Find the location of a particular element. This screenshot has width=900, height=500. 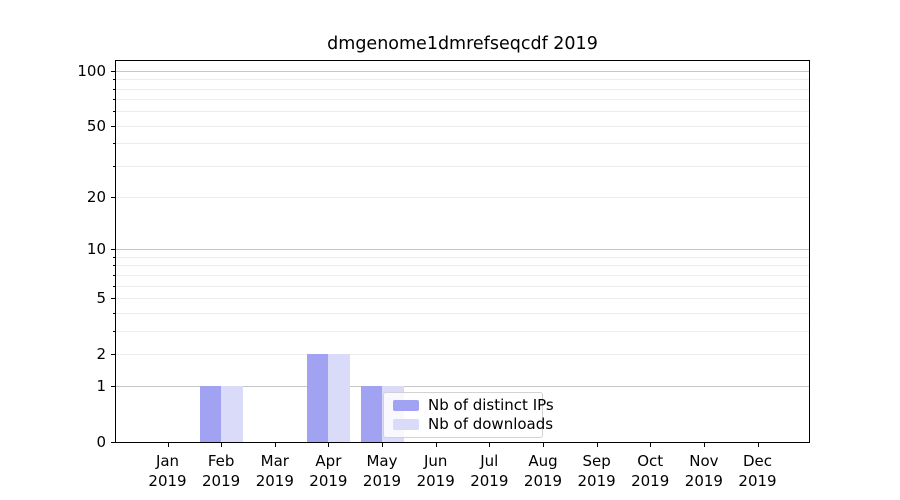

x-tick-month: Sep is located at coordinates (596, 461).